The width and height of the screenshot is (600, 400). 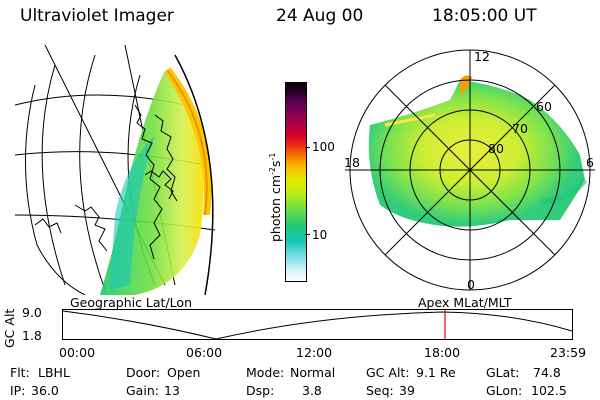 I want to click on glat-value: 74.8, so click(x=547, y=372).